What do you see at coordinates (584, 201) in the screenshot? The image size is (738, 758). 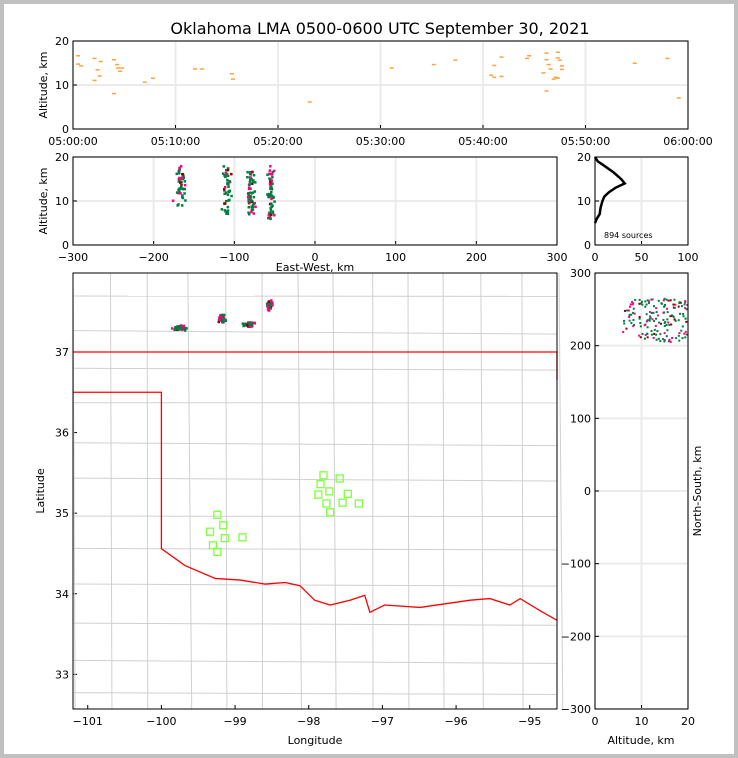 I see `hist-panel-tick-label-y: 10` at bounding box center [584, 201].